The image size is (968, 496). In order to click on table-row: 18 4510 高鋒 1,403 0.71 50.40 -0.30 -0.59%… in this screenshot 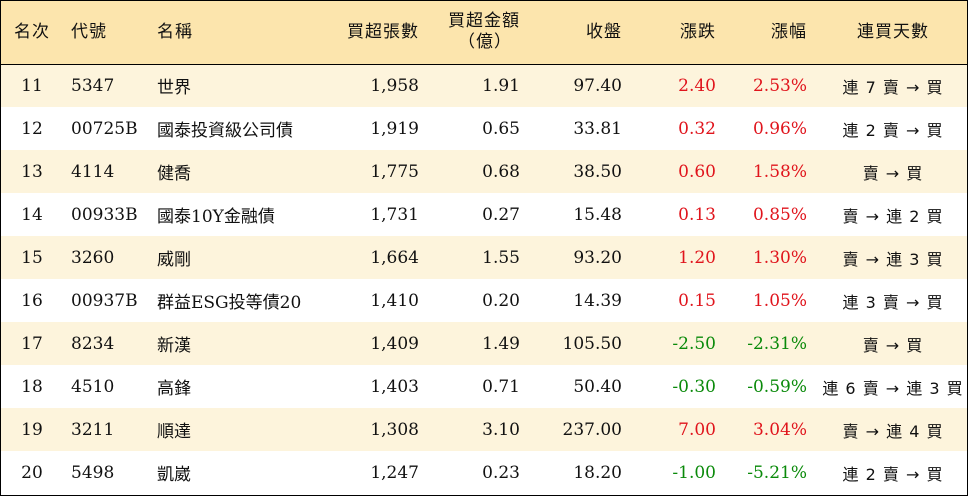, I will do `click(484, 386)`.